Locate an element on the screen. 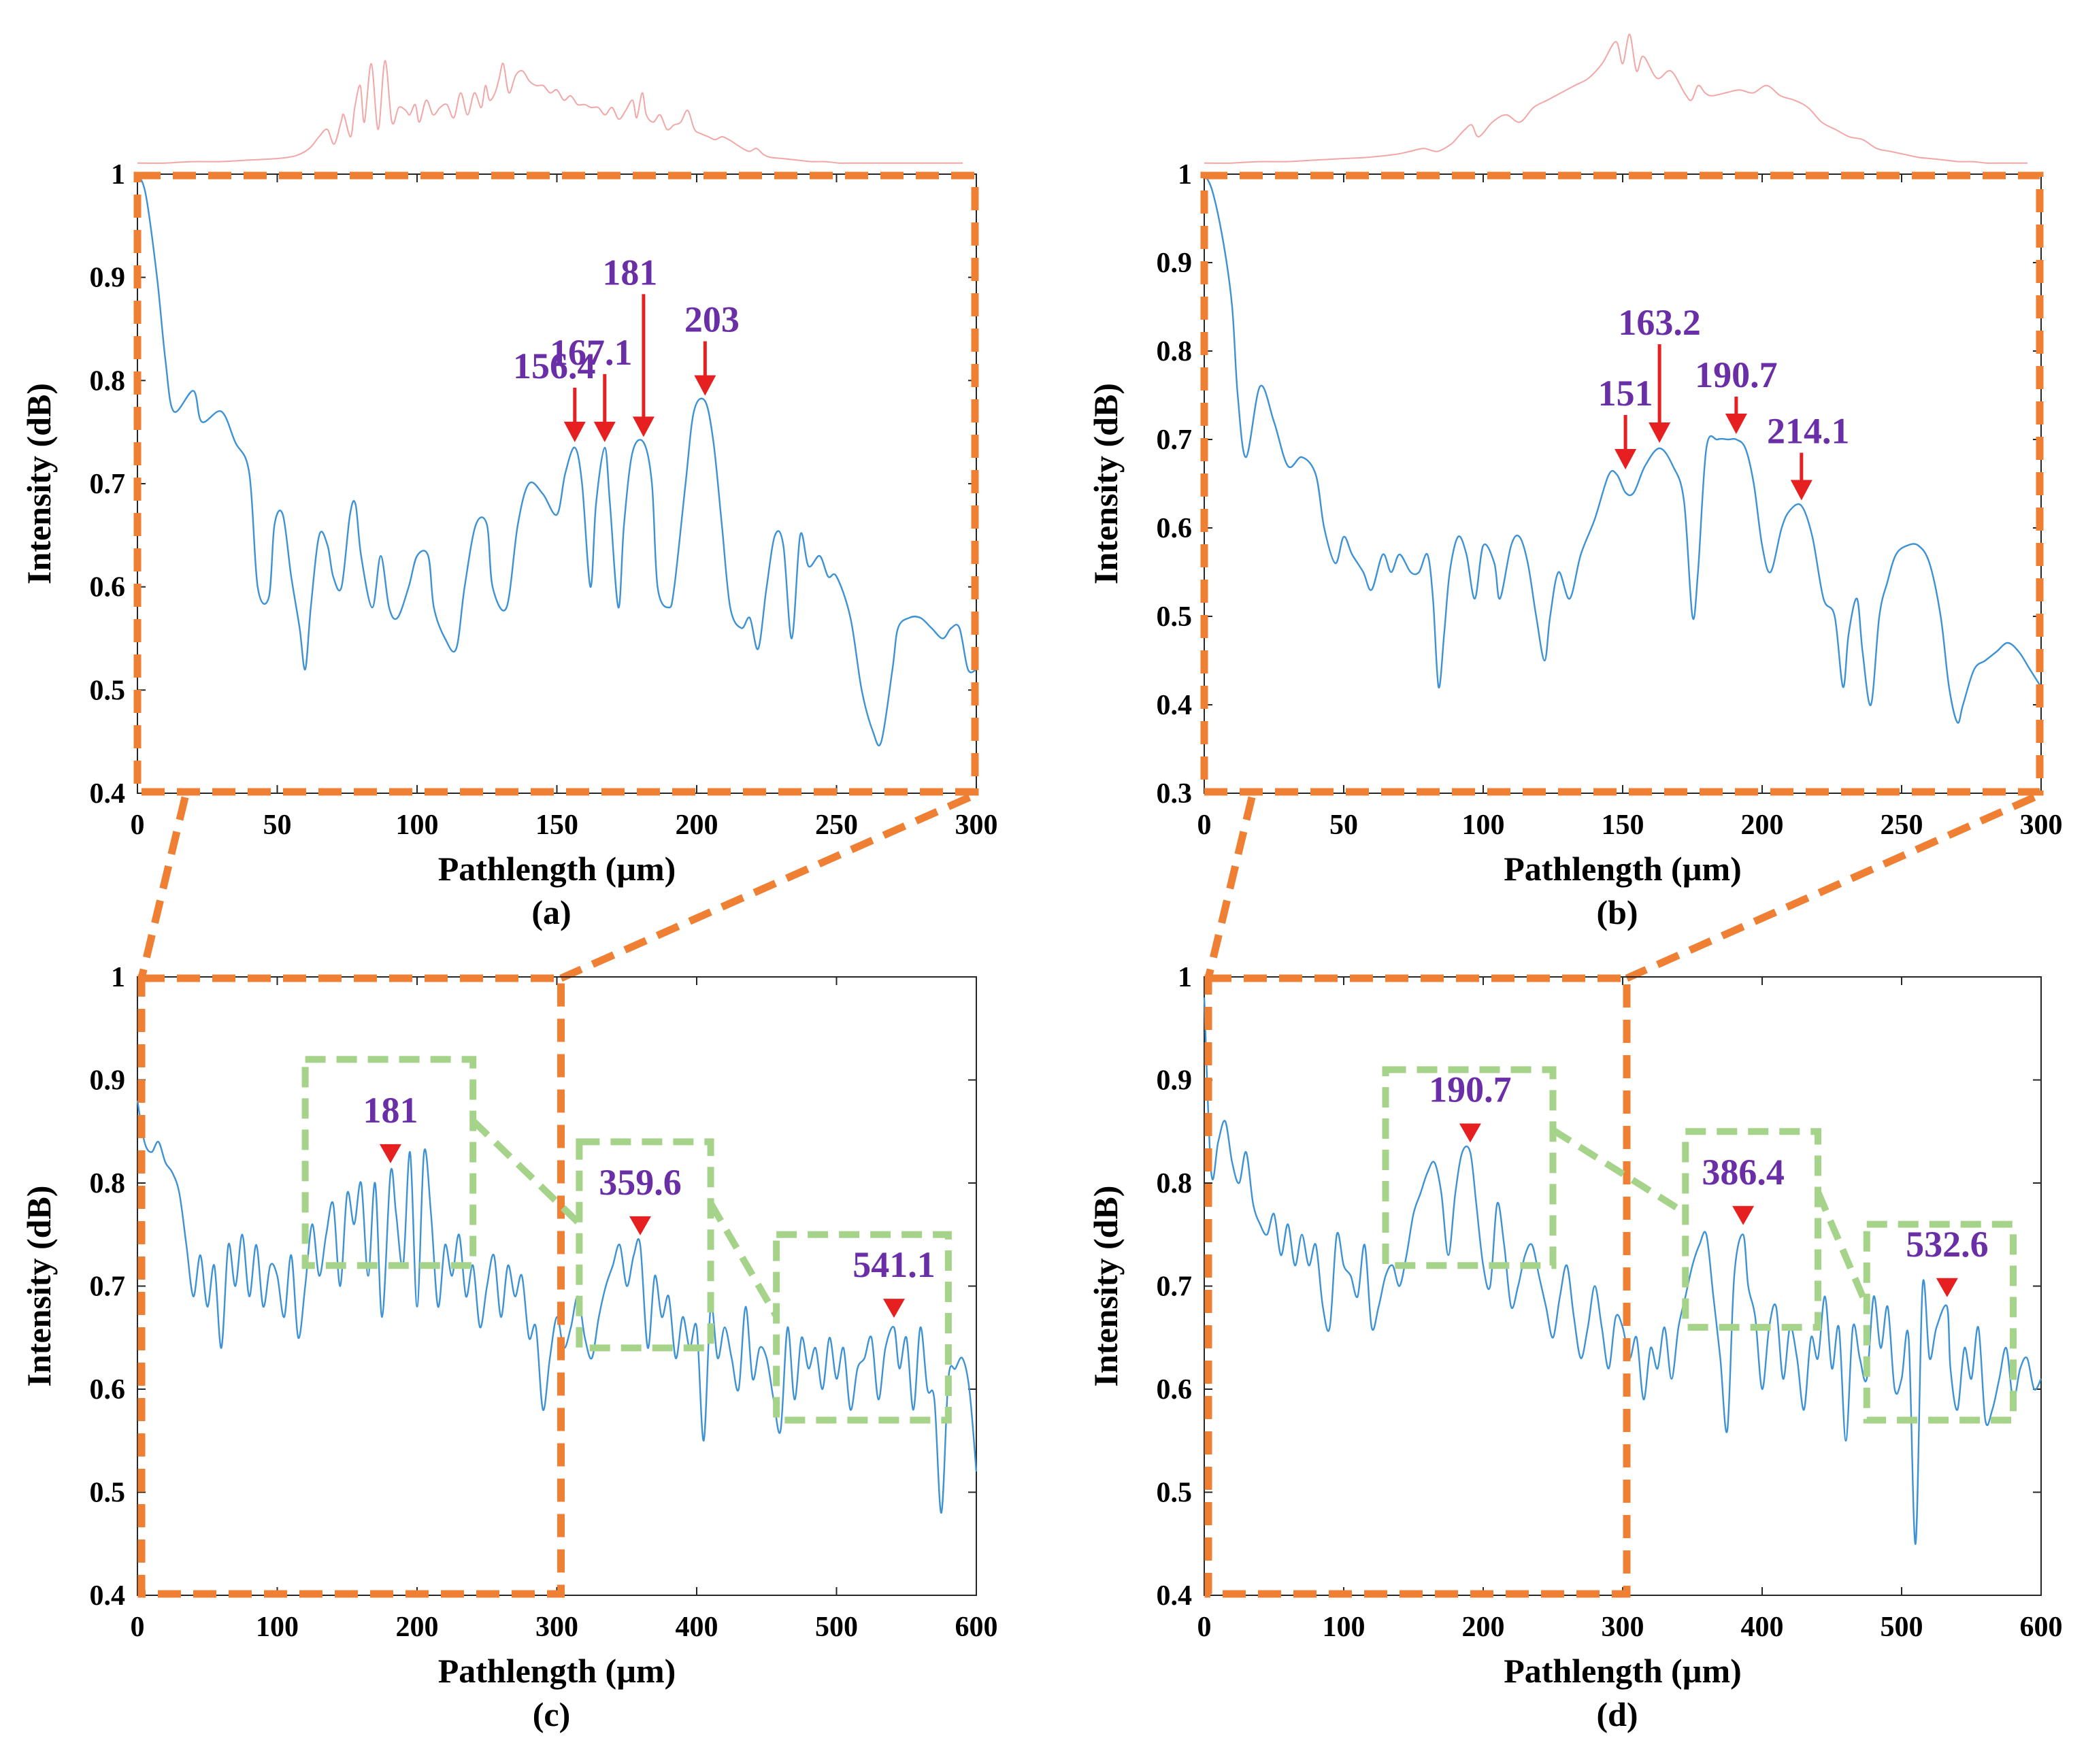 The width and height of the screenshot is (2086, 1764). peak-label: 541.1 is located at coordinates (894, 1264).